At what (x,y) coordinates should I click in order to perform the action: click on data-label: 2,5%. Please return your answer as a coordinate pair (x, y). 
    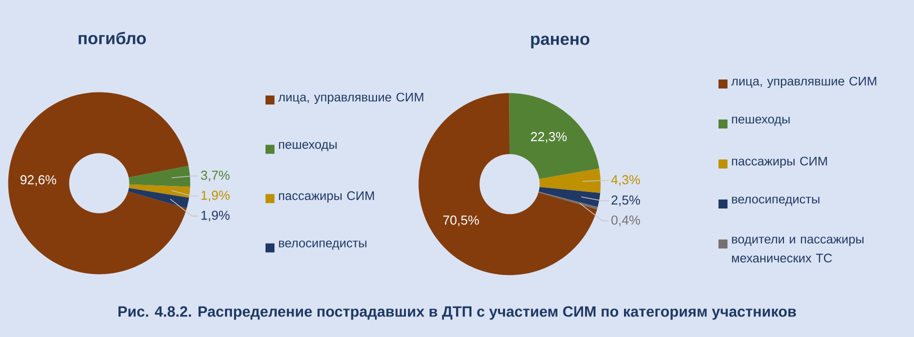
    Looking at the image, I should click on (626, 200).